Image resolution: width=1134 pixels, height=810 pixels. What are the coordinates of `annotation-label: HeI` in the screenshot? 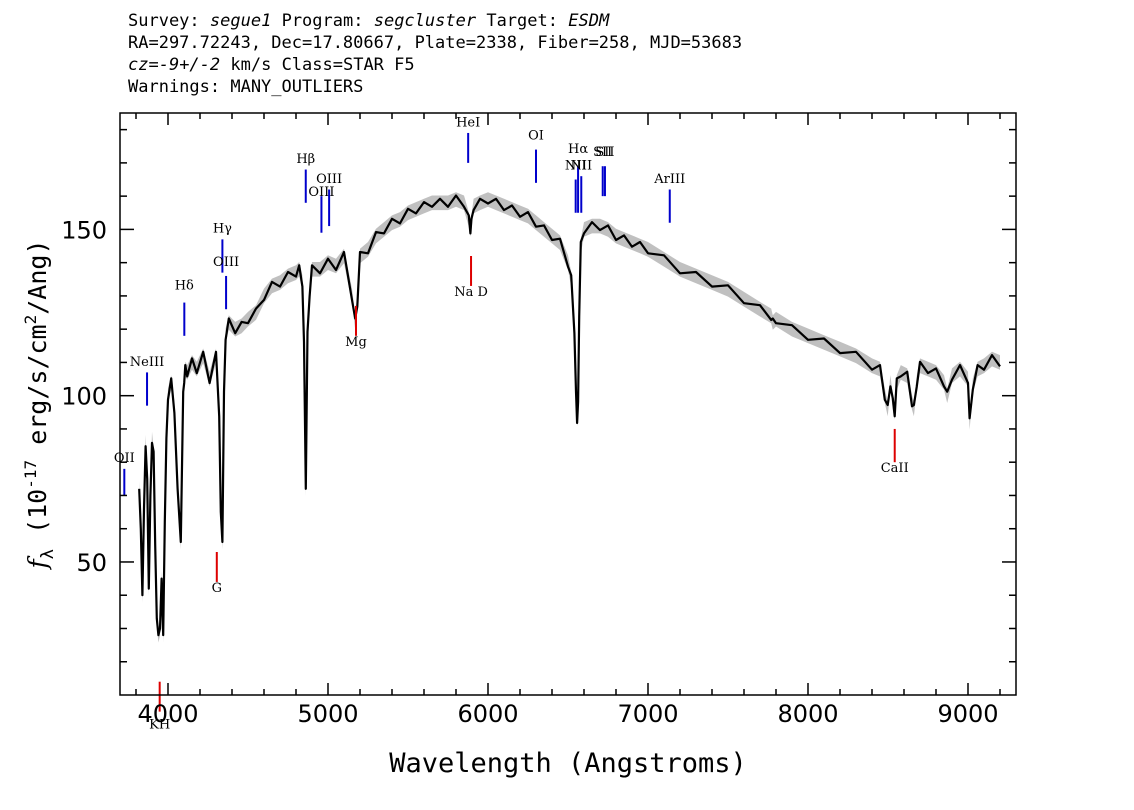 It's located at (468, 122).